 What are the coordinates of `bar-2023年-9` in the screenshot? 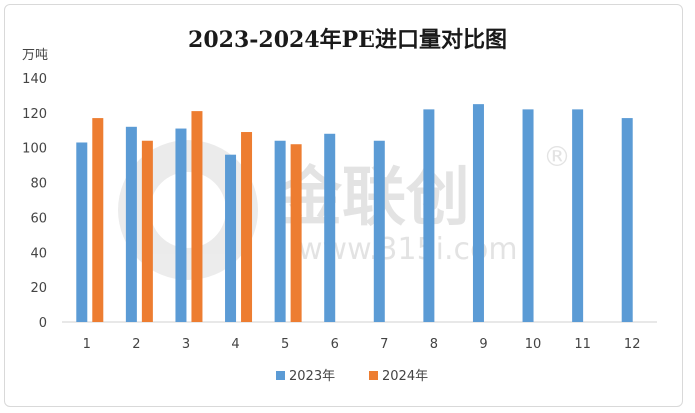 It's located at (478, 213).